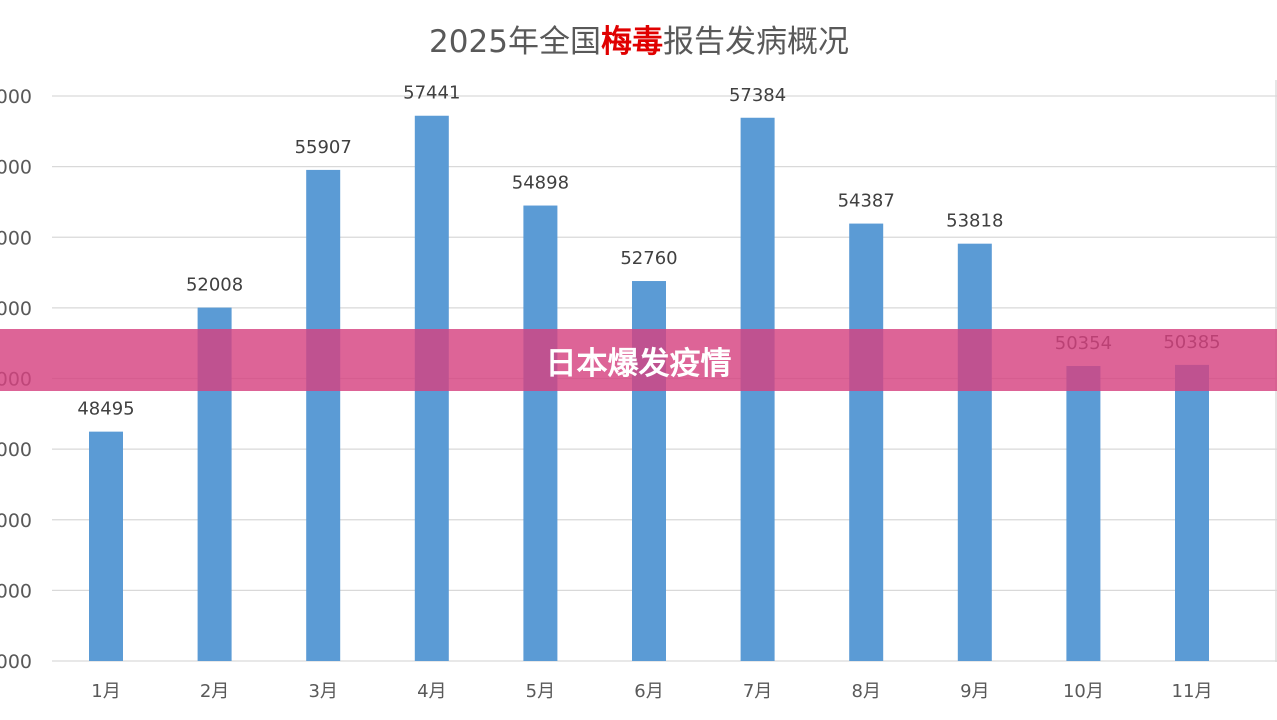 This screenshot has width=1277, height=720. Describe the element at coordinates (1192, 512) in the screenshot. I see `bar-11月` at that location.